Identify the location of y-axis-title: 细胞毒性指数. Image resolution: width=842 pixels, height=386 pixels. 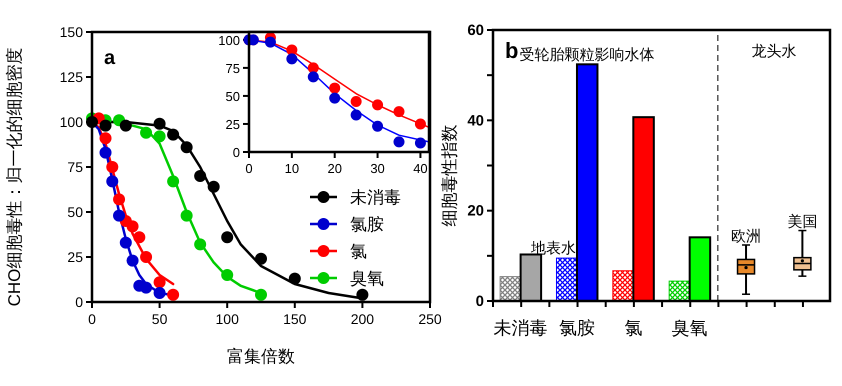
(449, 175).